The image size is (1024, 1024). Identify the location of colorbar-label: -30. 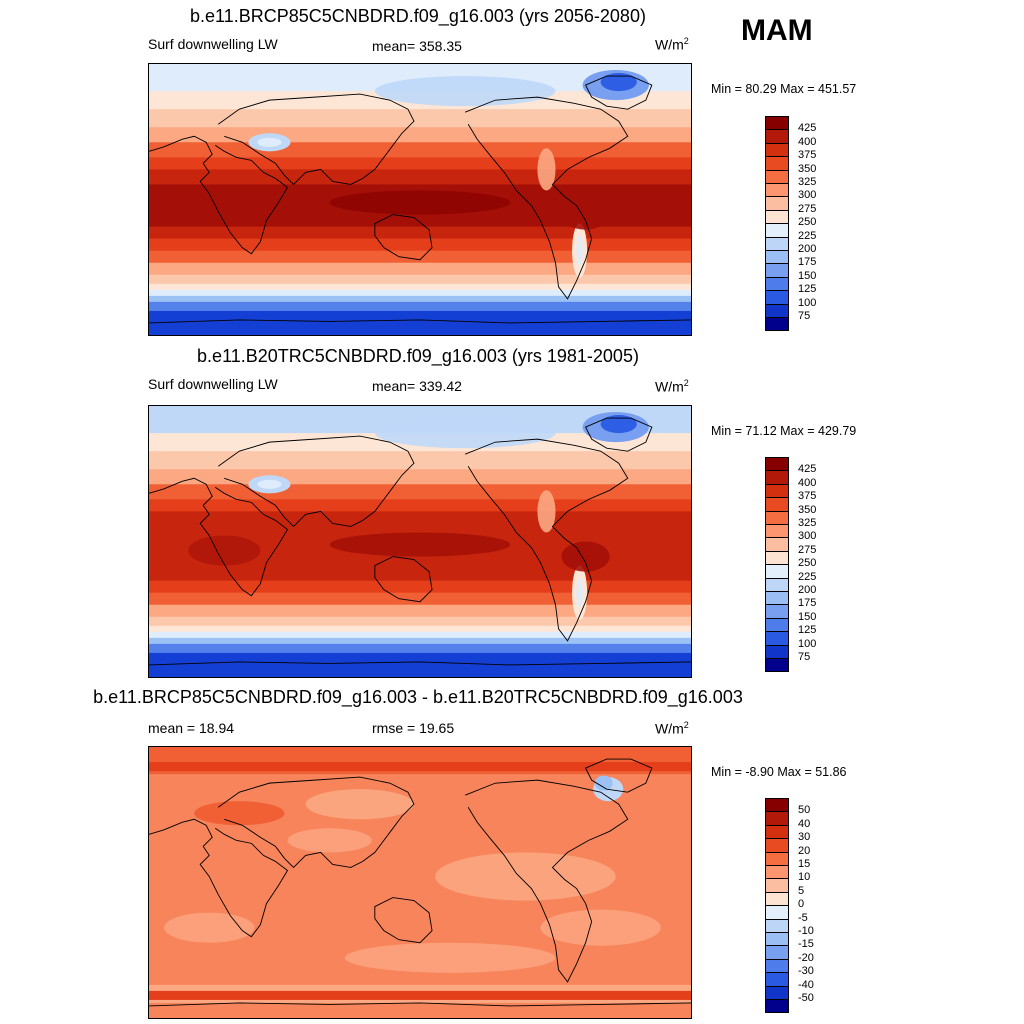
(806, 971).